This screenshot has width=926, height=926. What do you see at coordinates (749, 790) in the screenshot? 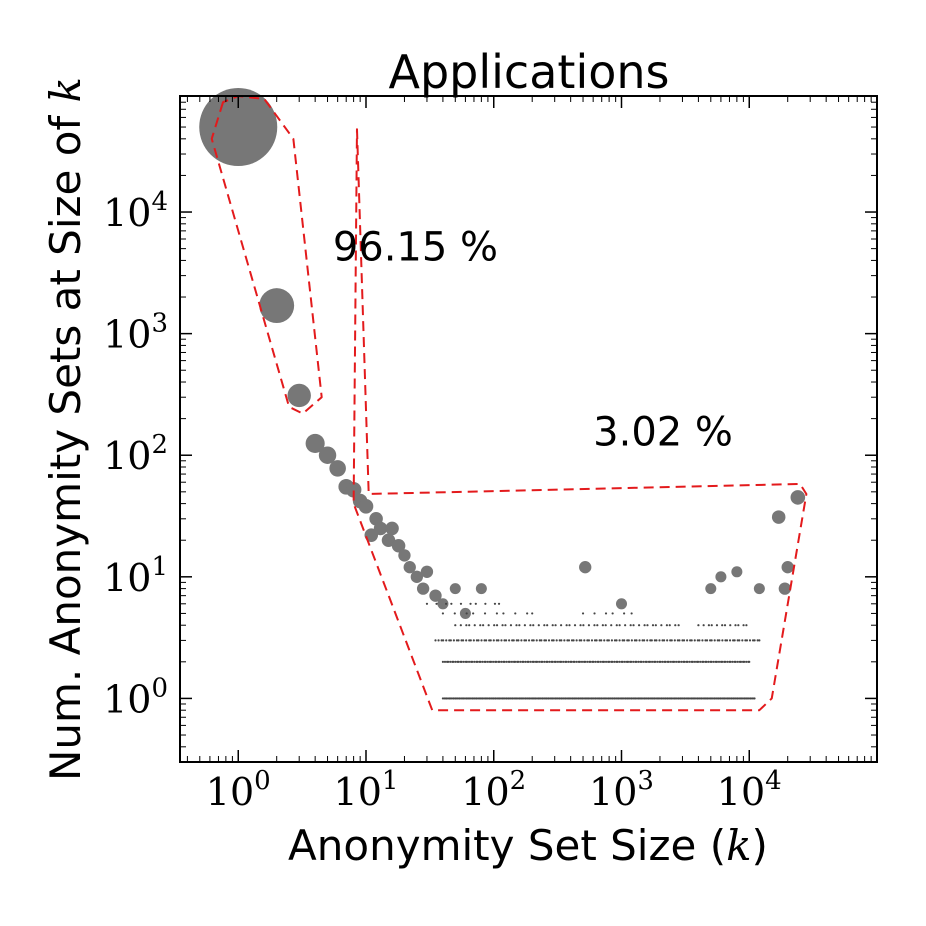
I see `x-tick-label: 104` at bounding box center [749, 790].